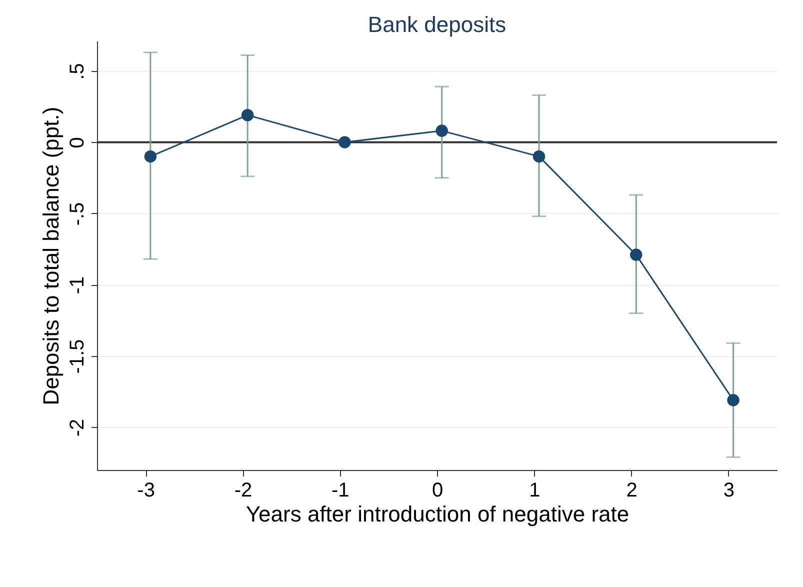  I want to click on y-tick-label: -1, so click(77, 285).